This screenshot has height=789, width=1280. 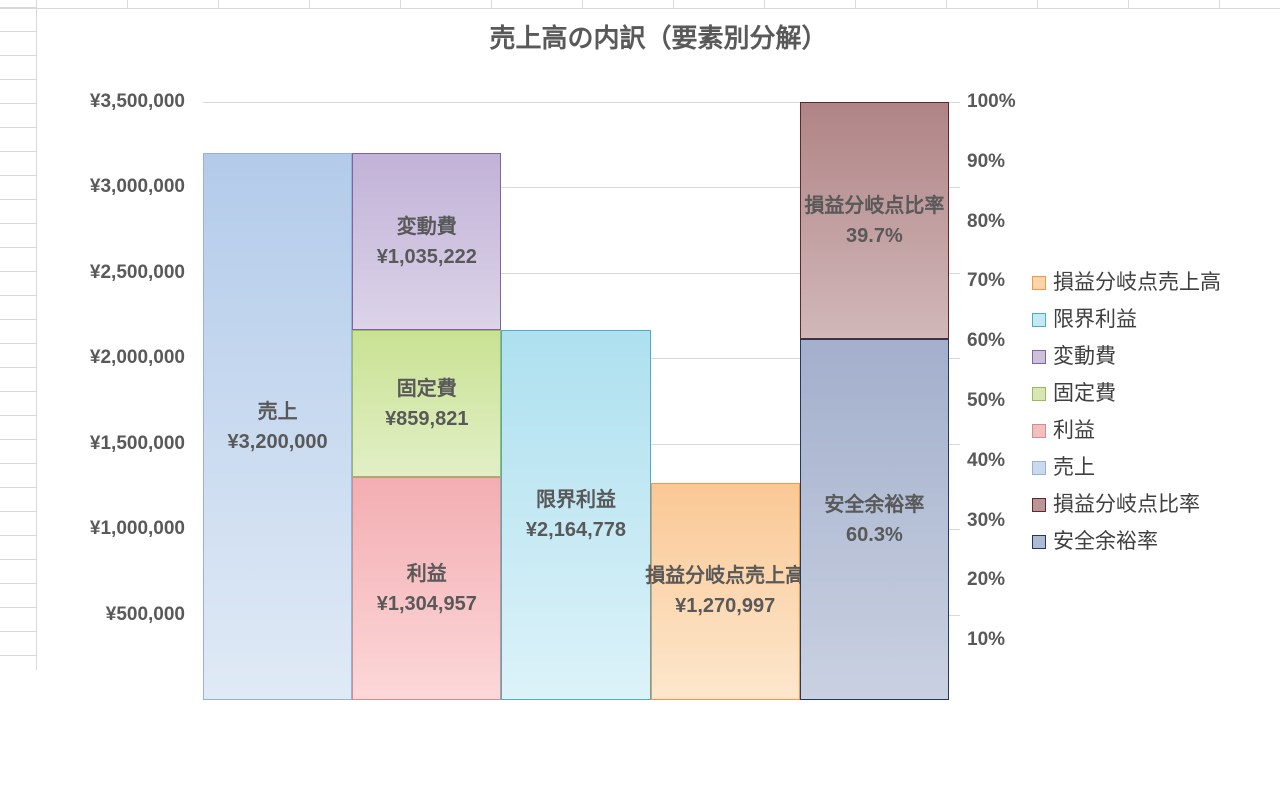 I want to click on y-axis-tick-label: ¥2,000,000, so click(x=137, y=358).